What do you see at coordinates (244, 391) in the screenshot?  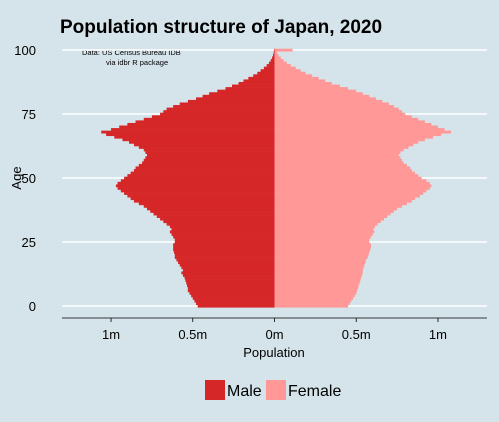 I see `legend-male-label: Male` at bounding box center [244, 391].